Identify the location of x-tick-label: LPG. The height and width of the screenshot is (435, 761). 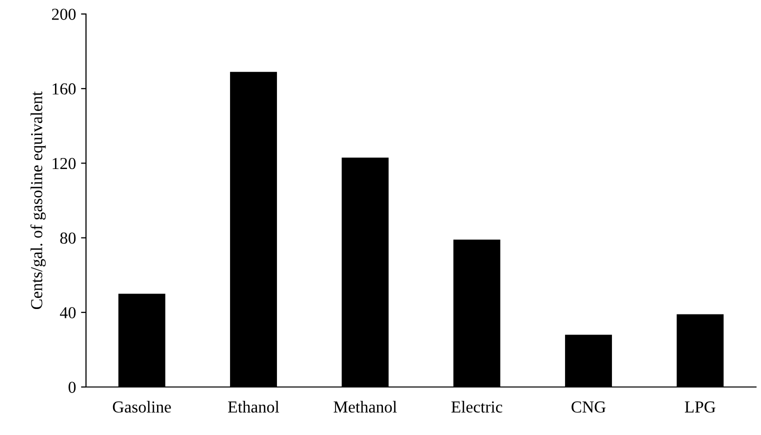
(700, 407).